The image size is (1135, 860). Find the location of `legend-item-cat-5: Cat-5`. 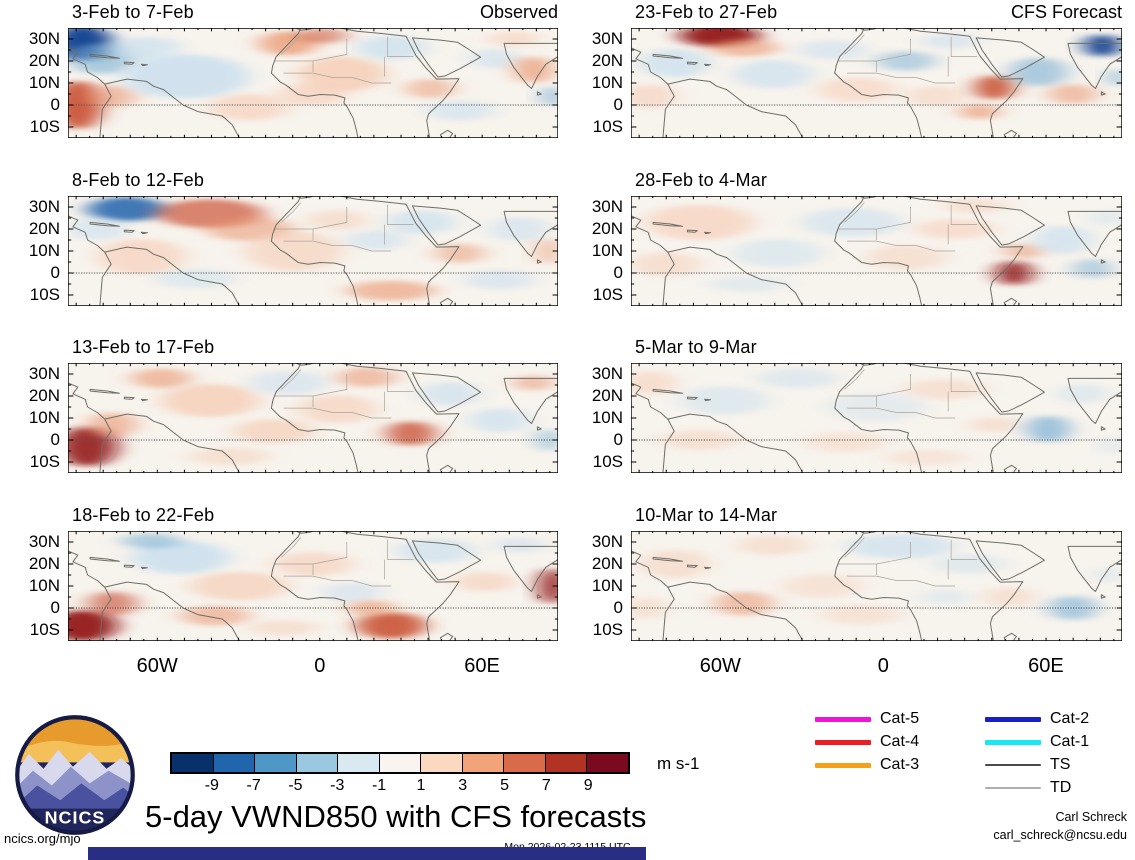

legend-item-cat-5: Cat-5 is located at coordinates (867, 719).